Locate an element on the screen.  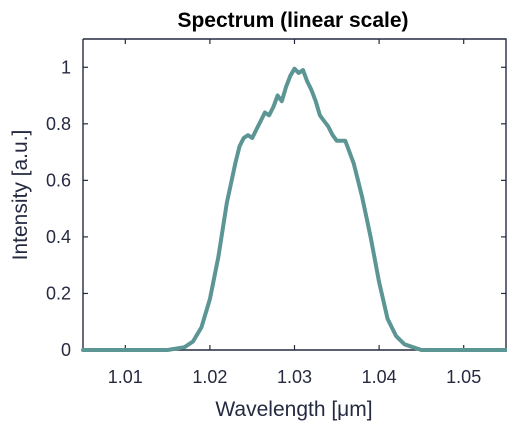
x-tick-label: 1.04 is located at coordinates (379, 377).